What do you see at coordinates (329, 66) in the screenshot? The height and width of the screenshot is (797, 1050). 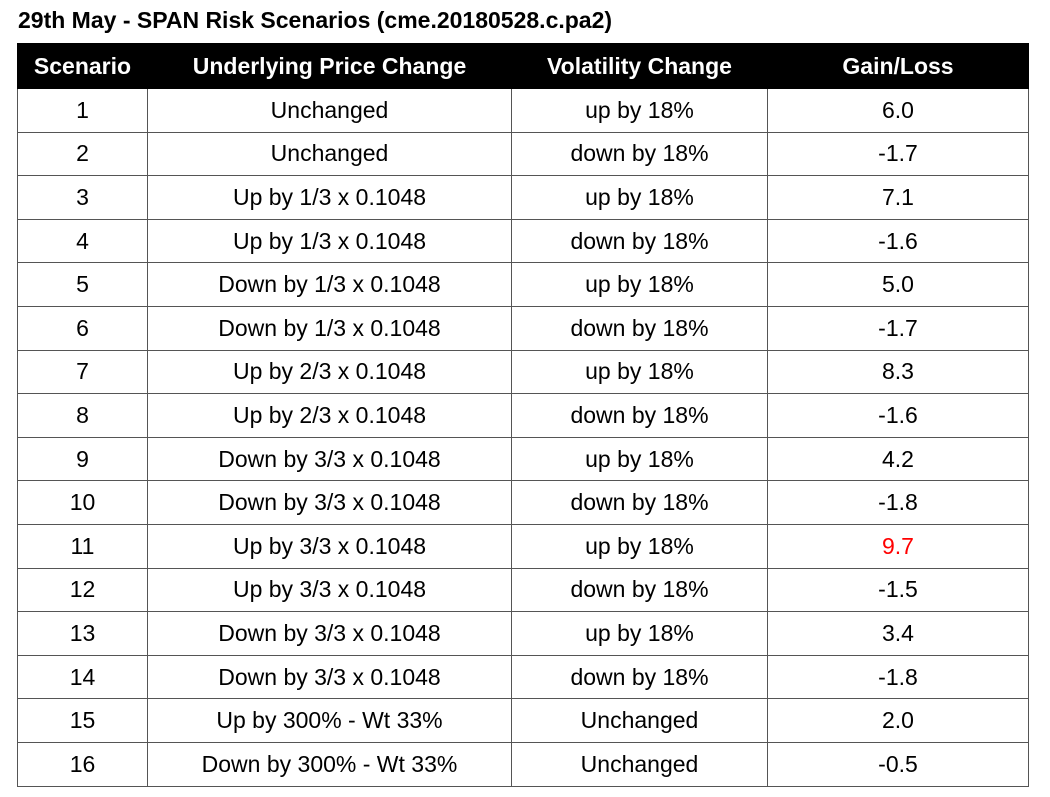 I see `header-underlying-price-change: Underlying Price Change` at bounding box center [329, 66].